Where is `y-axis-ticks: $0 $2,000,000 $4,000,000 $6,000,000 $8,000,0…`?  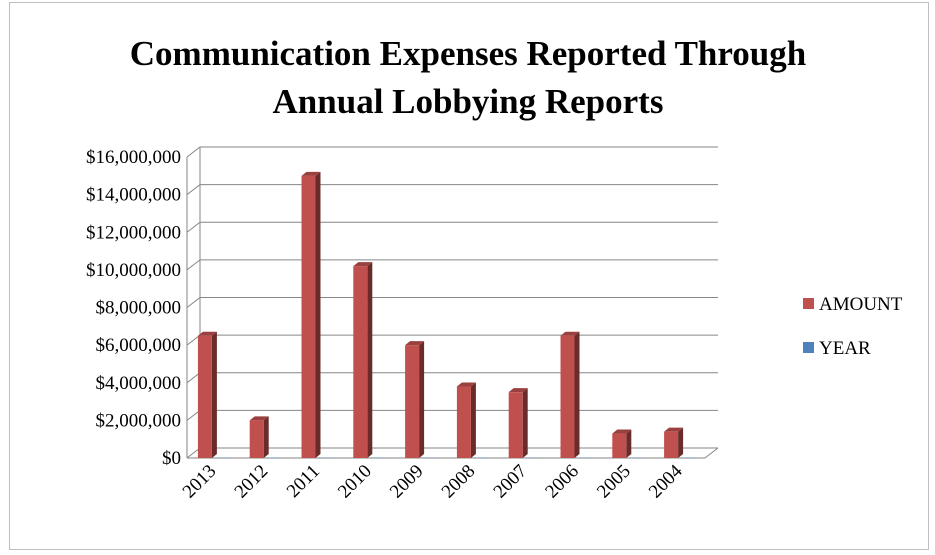 y-axis-ticks: $0 $2,000,000 $4,000,000 $6,000,000 $8,000,0… is located at coordinates (133, 308).